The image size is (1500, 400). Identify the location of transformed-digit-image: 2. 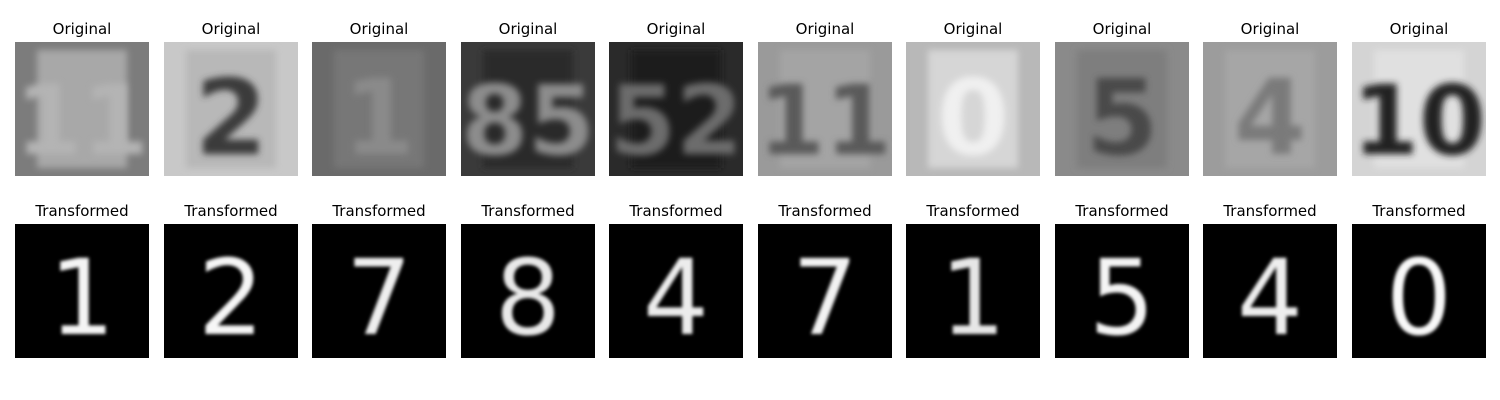
(231, 291).